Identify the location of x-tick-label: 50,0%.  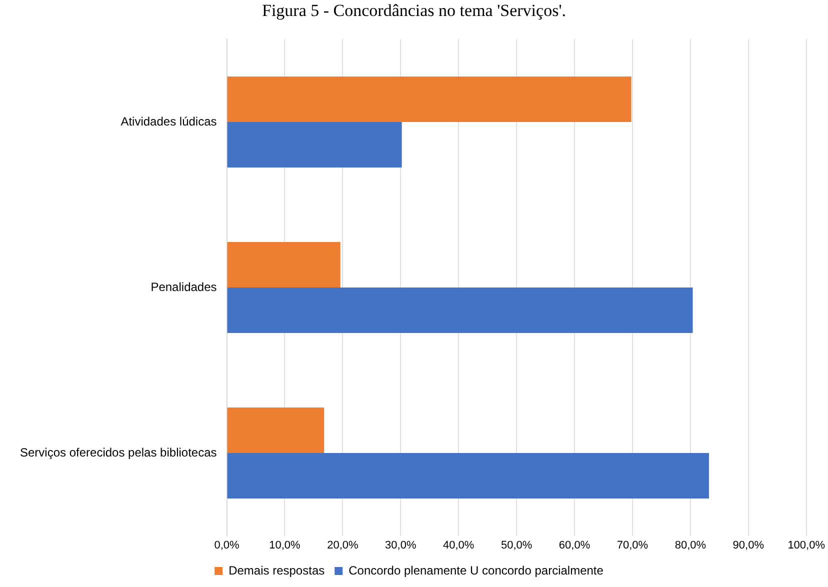
(516, 545).